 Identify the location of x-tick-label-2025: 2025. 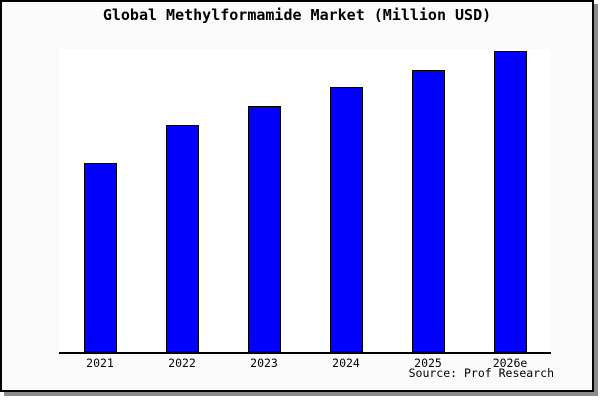
(428, 363).